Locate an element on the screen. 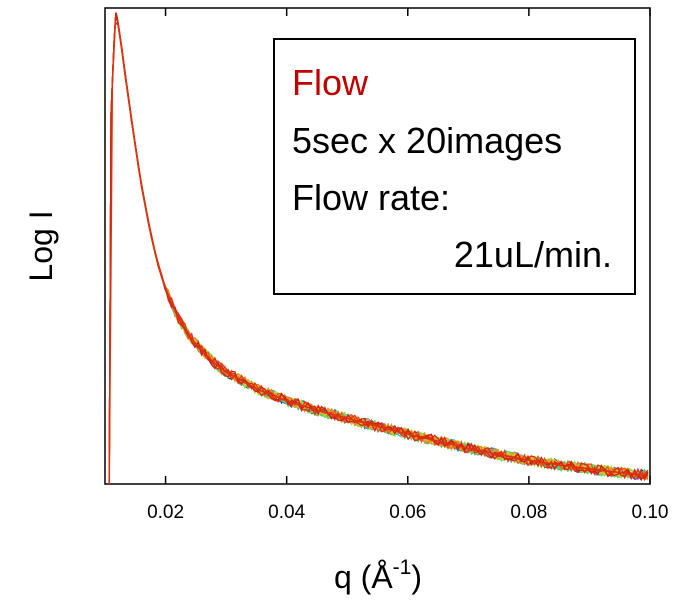 The image size is (681, 600). legend-line-2: Flow rate: is located at coordinates (371, 197).